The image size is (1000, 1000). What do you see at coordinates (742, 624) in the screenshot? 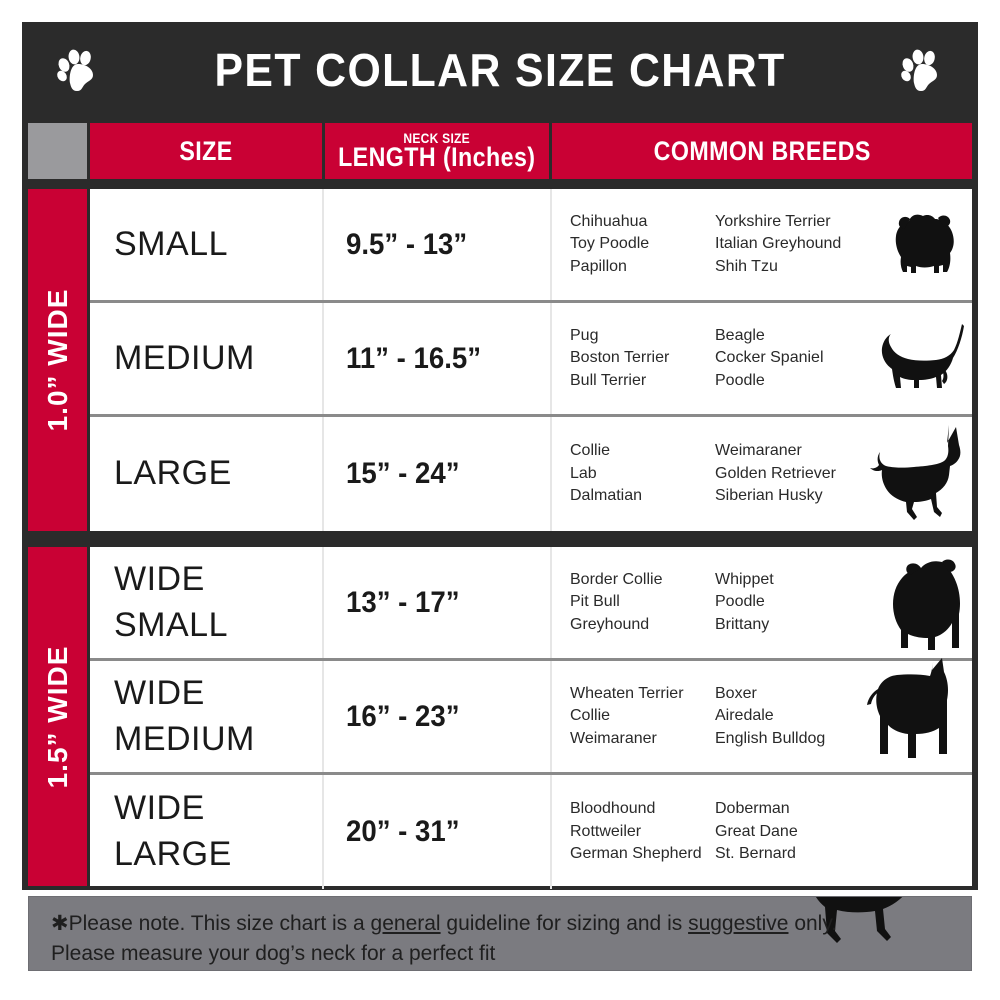
I see `breed-item: Brittany` at bounding box center [742, 624].